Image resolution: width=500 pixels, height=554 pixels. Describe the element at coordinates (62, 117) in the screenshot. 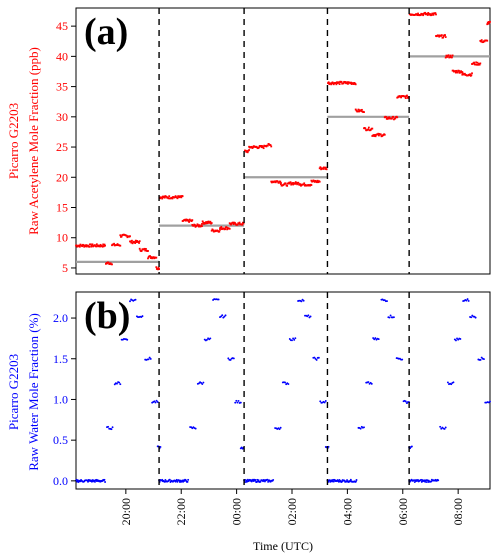

I see `panel-a-ytick-label: 30` at that location.